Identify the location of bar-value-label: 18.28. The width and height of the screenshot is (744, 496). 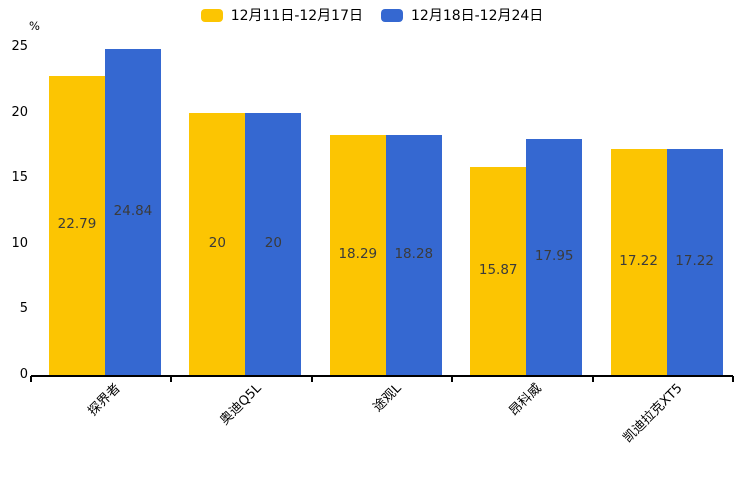
(414, 254).